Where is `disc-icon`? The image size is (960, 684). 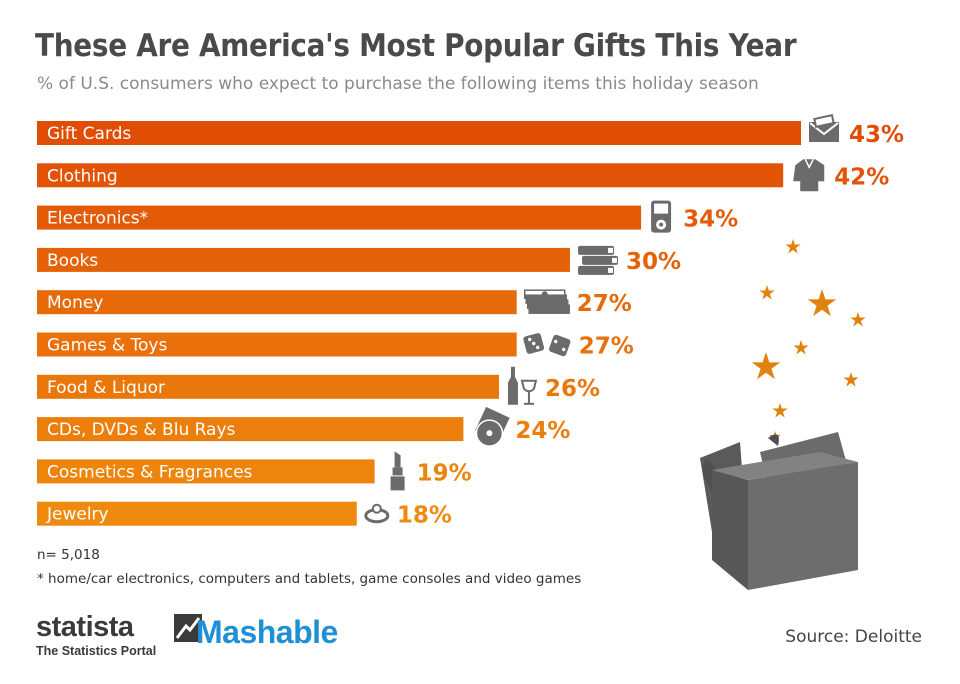
disc-icon is located at coordinates (492, 426).